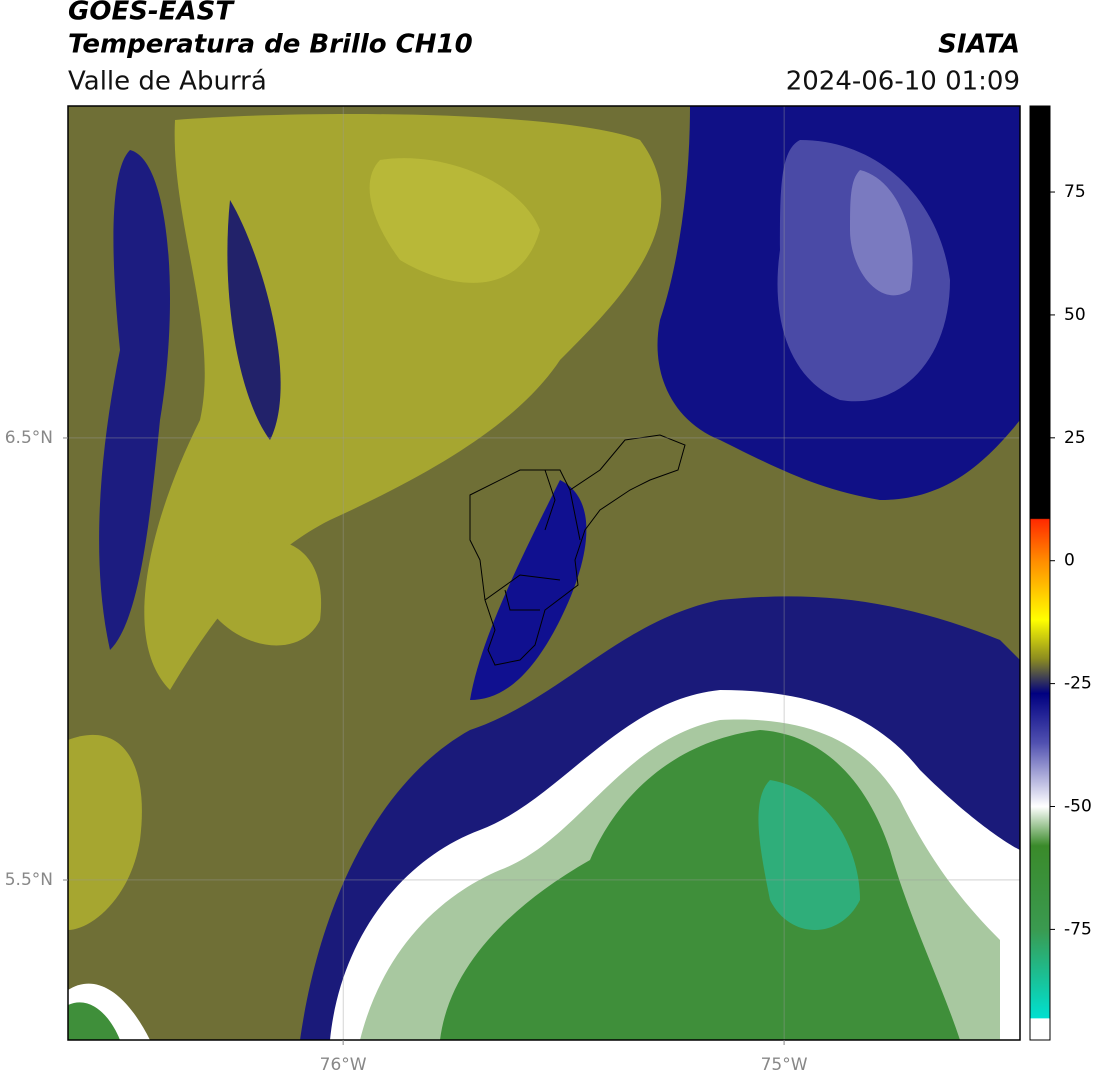 The width and height of the screenshot is (1094, 1078). I want to click on x-tick-label: 76°W, so click(343, 1065).